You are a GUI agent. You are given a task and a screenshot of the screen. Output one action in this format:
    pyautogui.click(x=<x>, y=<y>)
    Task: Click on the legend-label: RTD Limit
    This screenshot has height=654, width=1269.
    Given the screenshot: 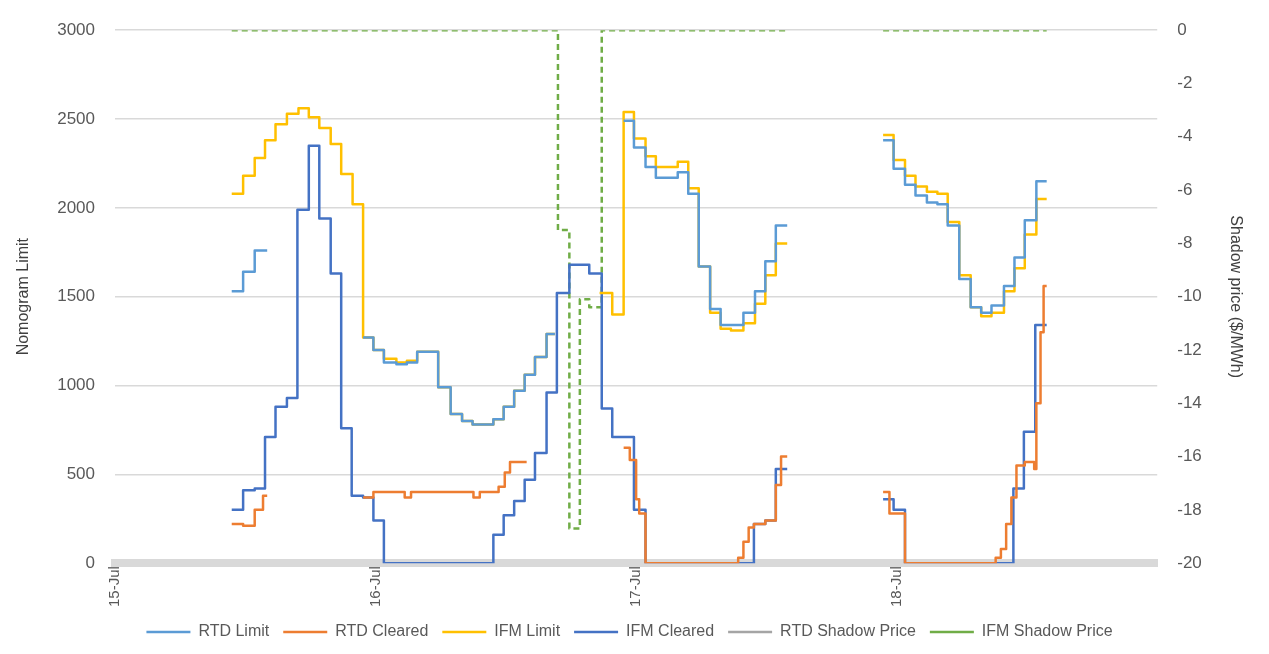 What is the action you would take?
    pyautogui.click(x=234, y=631)
    